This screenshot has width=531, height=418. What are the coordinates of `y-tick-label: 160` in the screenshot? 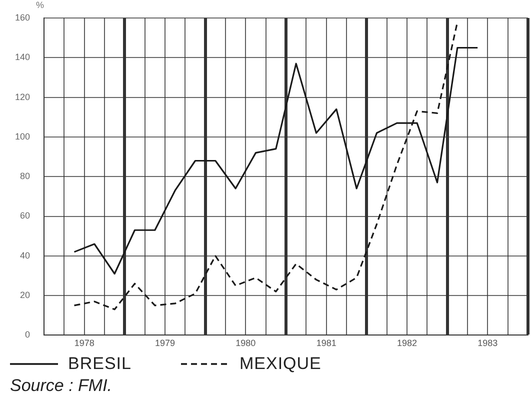 It's located at (22, 17).